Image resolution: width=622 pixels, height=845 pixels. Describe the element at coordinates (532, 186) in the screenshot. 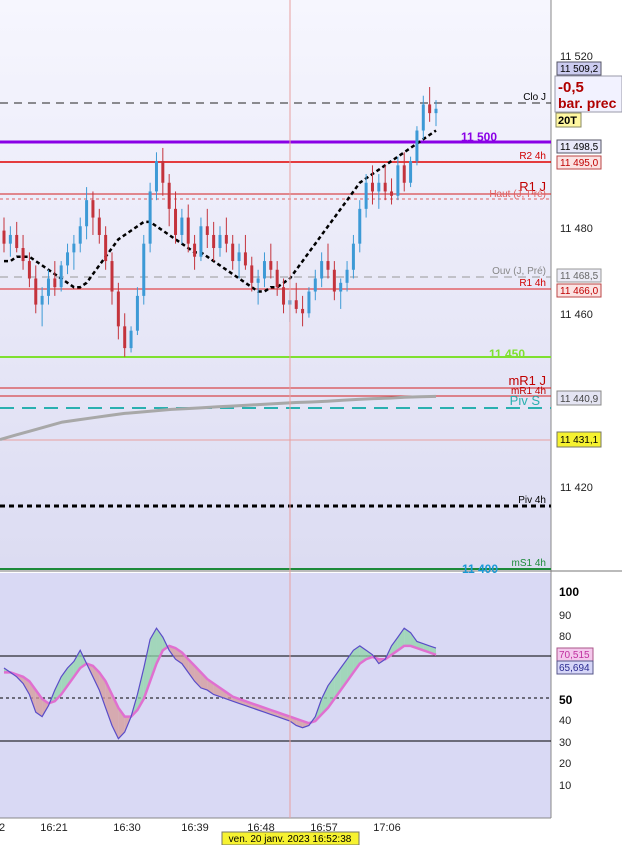

I see `label-r1-j: R1 J` at that location.